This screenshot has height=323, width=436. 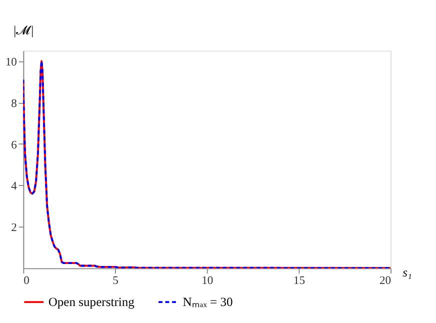 What do you see at coordinates (14, 103) in the screenshot?
I see `y-tick-label: 8` at bounding box center [14, 103].